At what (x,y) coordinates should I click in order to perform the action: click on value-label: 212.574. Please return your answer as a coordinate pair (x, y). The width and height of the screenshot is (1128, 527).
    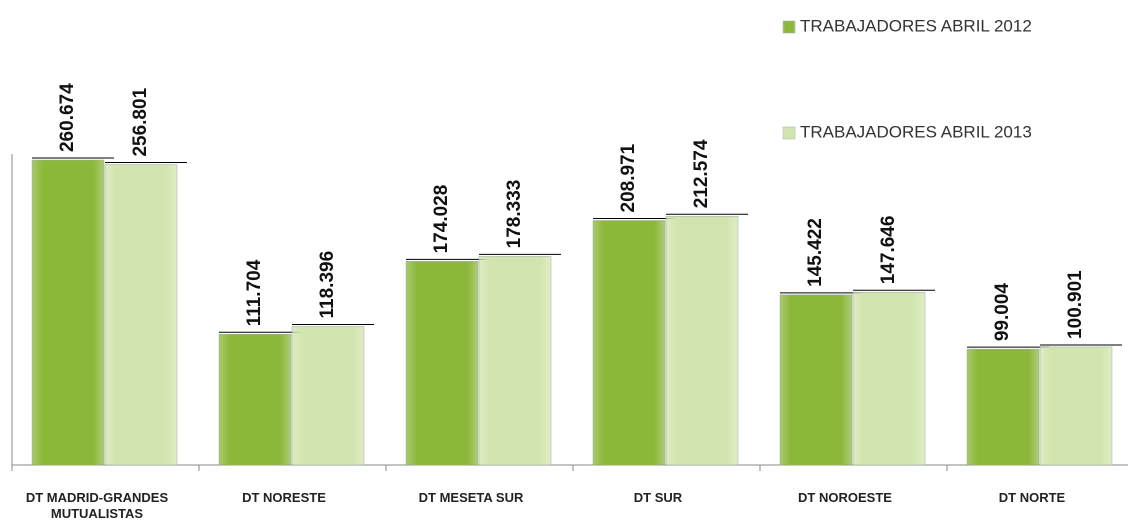
    Looking at the image, I should click on (701, 173).